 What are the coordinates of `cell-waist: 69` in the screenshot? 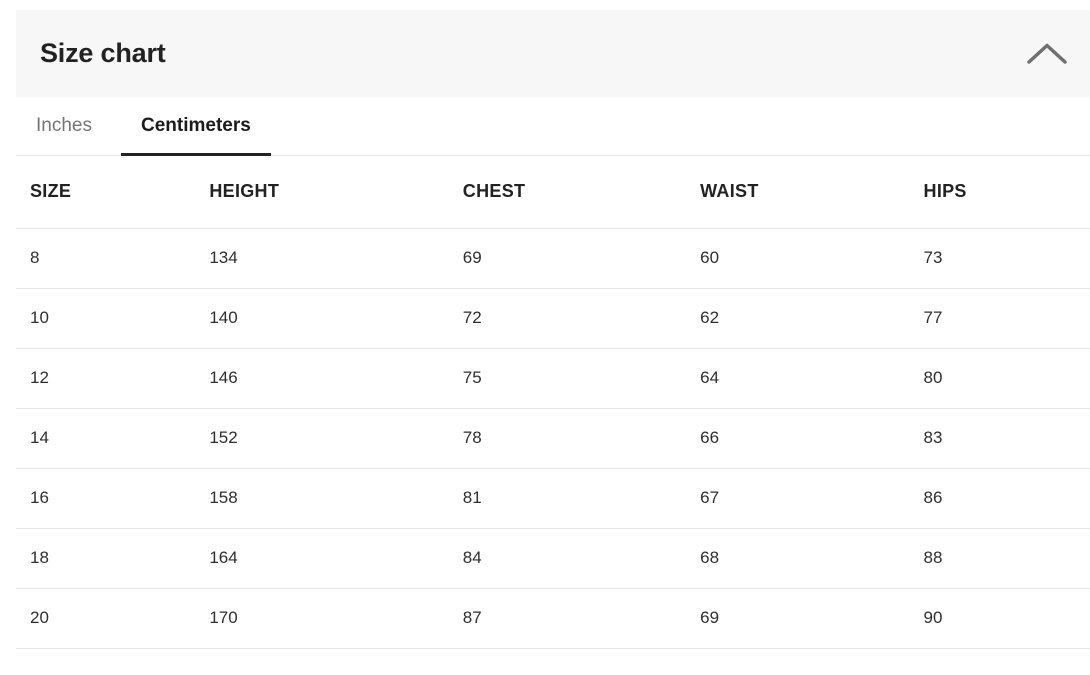 It's located at (798, 618).